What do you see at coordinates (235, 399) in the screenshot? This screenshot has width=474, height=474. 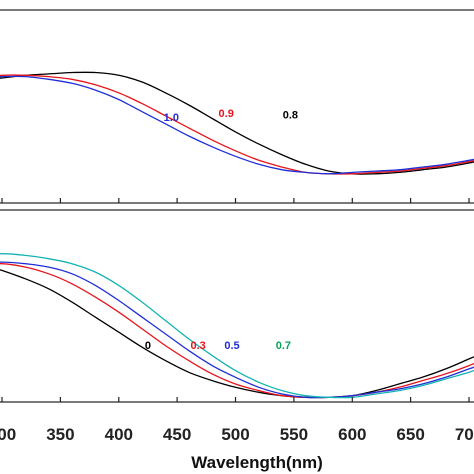 I see `bottom-panel-ticks` at bounding box center [235, 399].